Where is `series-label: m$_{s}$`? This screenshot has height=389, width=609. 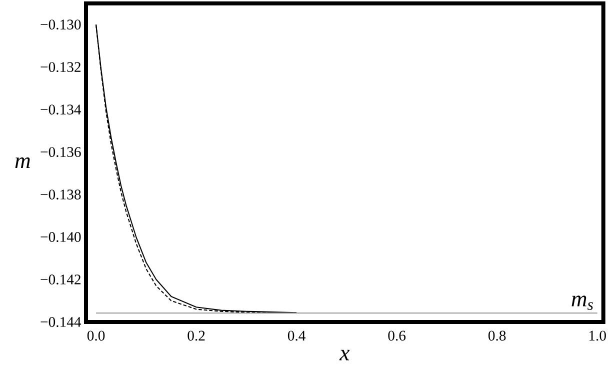
series-label: m$_{s}$ is located at coordinates (582, 303).